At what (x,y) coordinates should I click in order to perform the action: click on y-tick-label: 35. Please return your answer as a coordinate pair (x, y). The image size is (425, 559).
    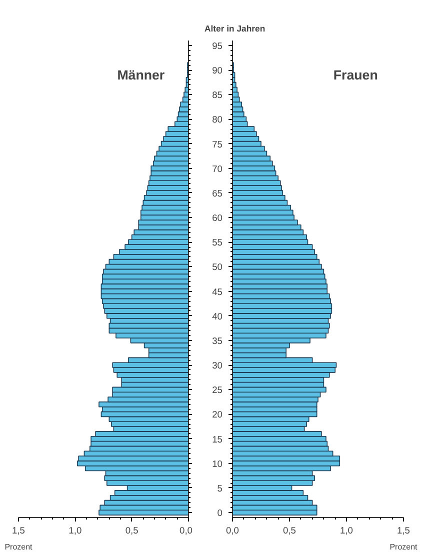
    Looking at the image, I should click on (217, 341).